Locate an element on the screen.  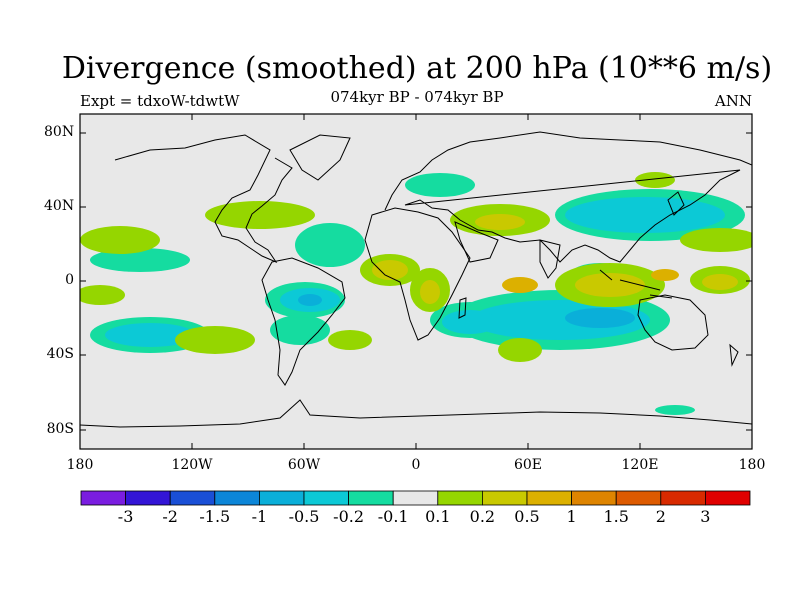
lon-label-180e: 180 is located at coordinates (752, 465).